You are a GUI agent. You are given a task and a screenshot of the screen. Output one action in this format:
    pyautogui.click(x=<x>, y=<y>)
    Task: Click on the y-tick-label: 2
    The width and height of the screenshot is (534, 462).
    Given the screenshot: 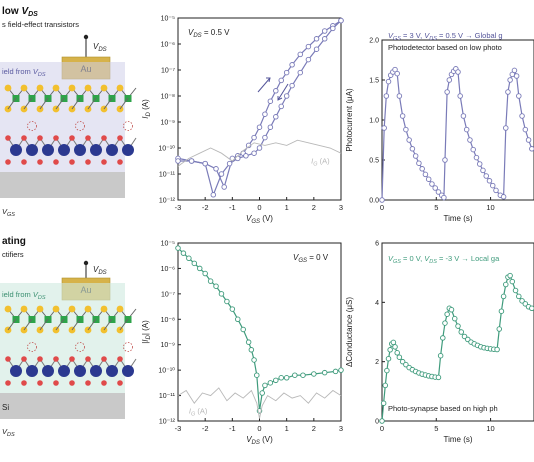 What is the action you would take?
    pyautogui.click(x=377, y=362)
    